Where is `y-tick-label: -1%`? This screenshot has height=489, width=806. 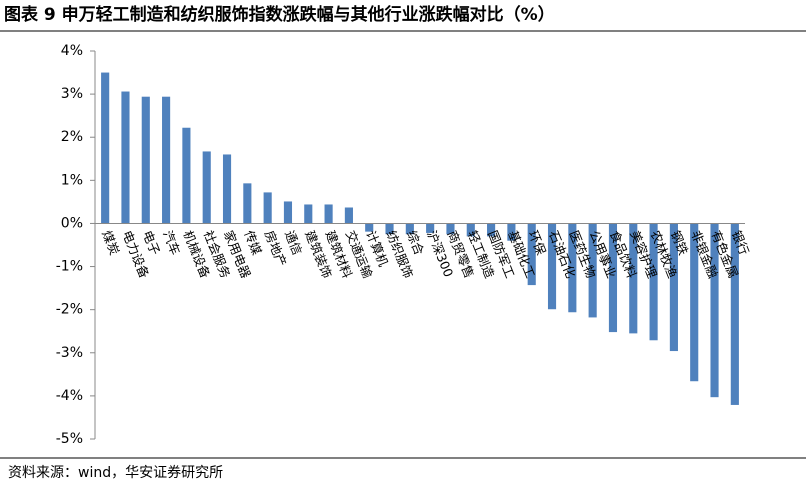 y-tick-label: -1% is located at coordinates (69, 267).